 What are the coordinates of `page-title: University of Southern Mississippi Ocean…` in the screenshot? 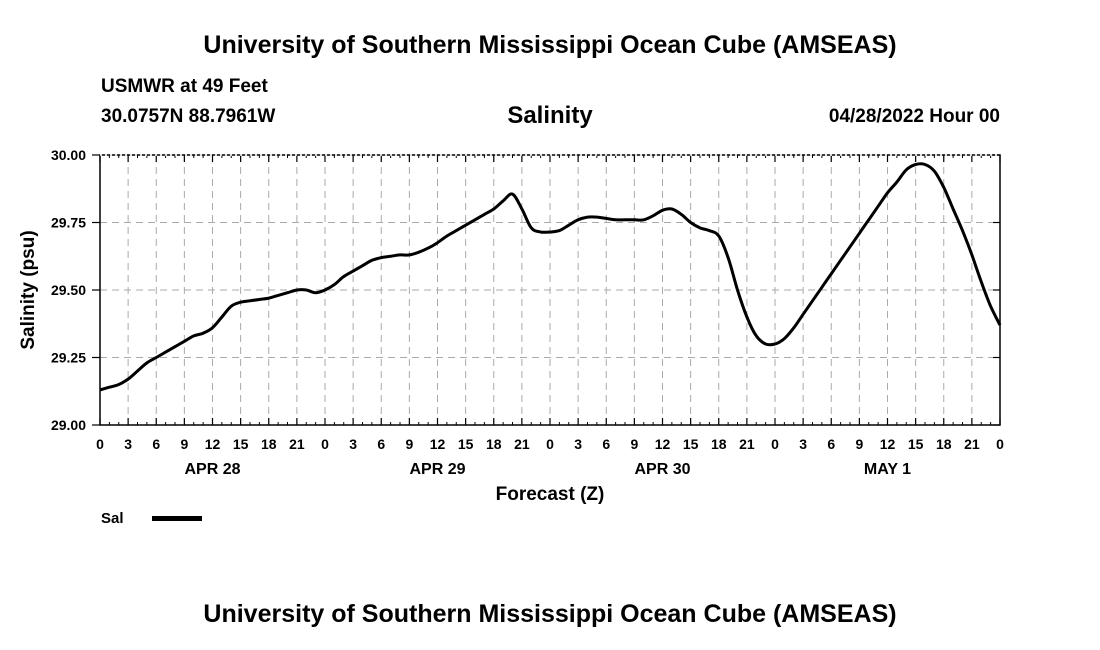 It's located at (550, 45).